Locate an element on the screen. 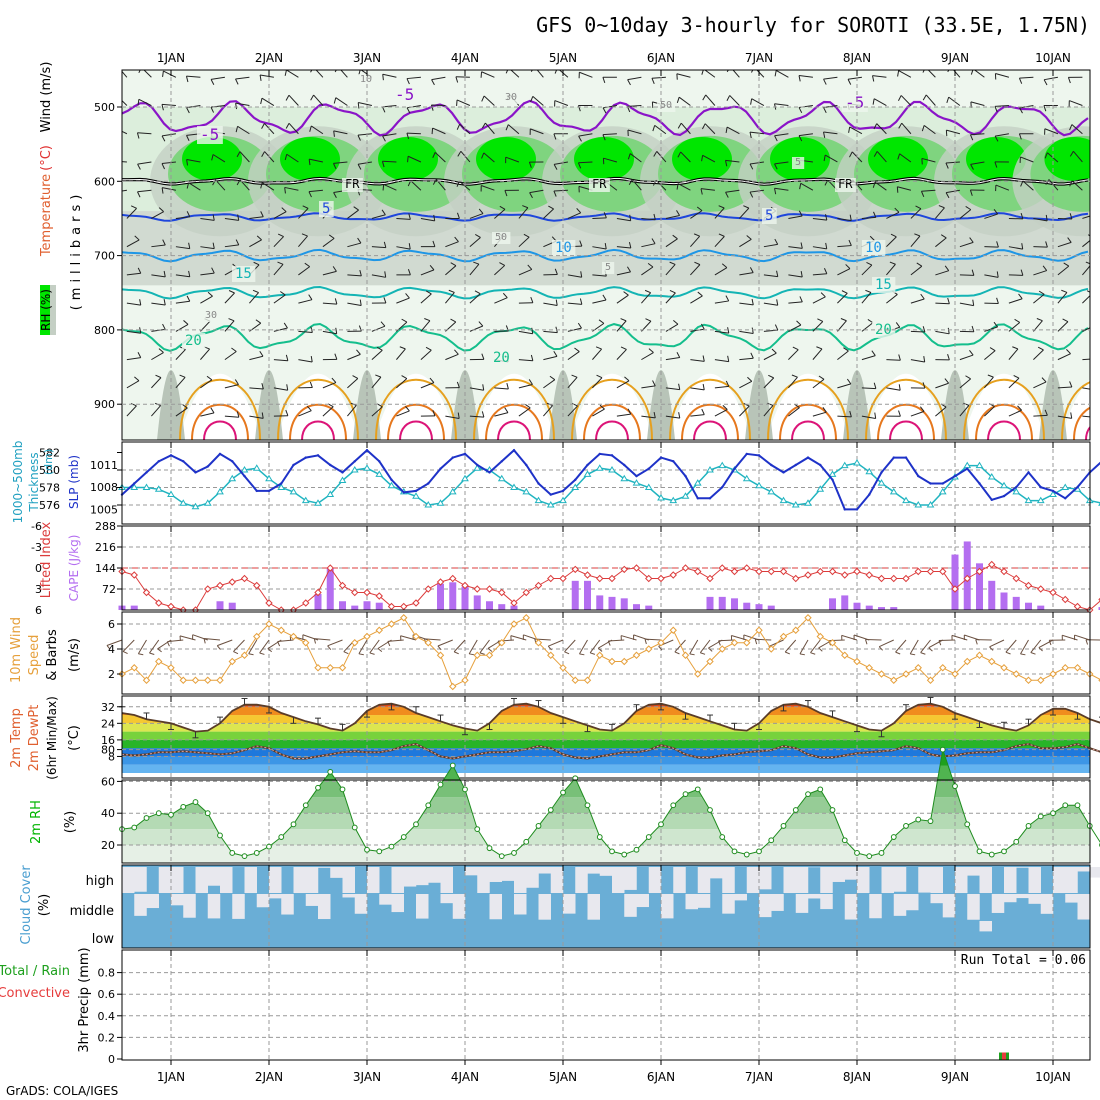 This screenshot has height=1100, width=1100. thickness-tick-label: 576 is located at coordinates (49, 505).